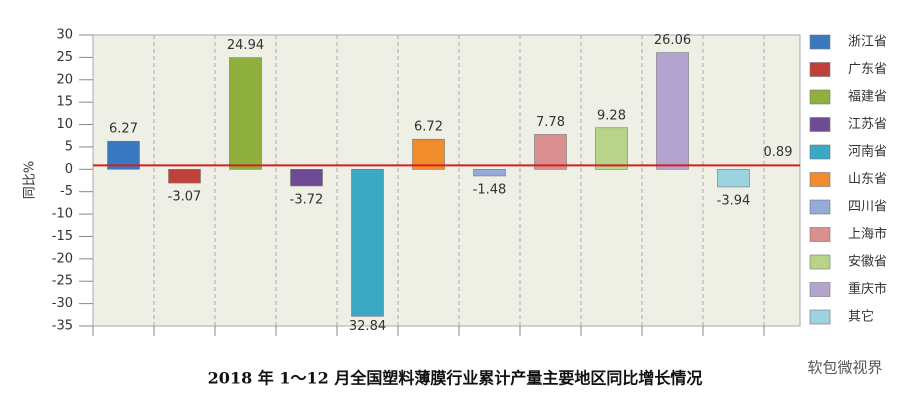 This screenshot has height=405, width=920. I want to click on chart-title: 2018 年 1～12 月全国塑料薄膜行业累计产量主要地区同比增长情况, so click(455, 378).